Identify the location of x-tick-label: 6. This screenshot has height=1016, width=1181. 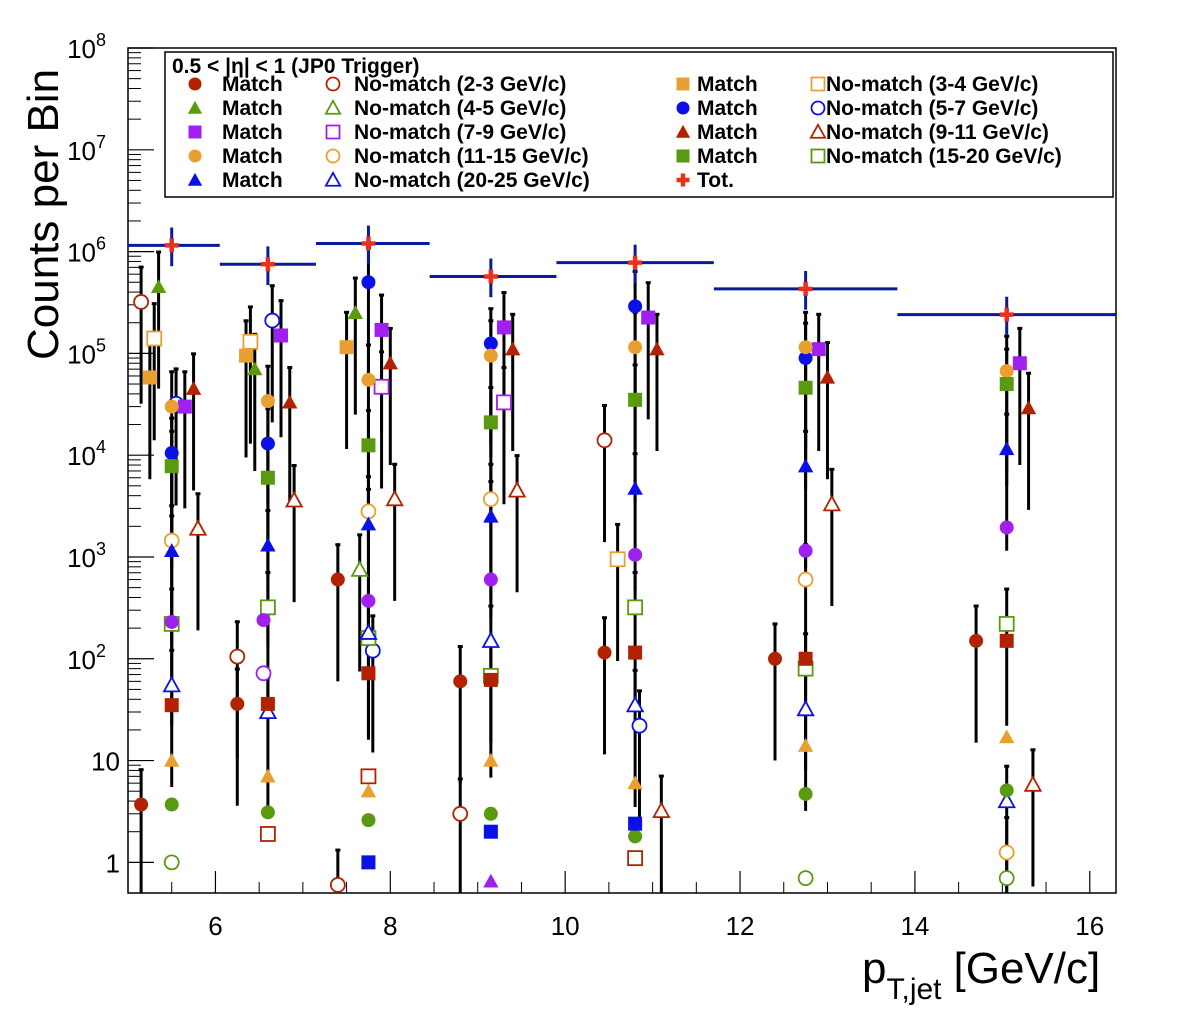
(215, 926).